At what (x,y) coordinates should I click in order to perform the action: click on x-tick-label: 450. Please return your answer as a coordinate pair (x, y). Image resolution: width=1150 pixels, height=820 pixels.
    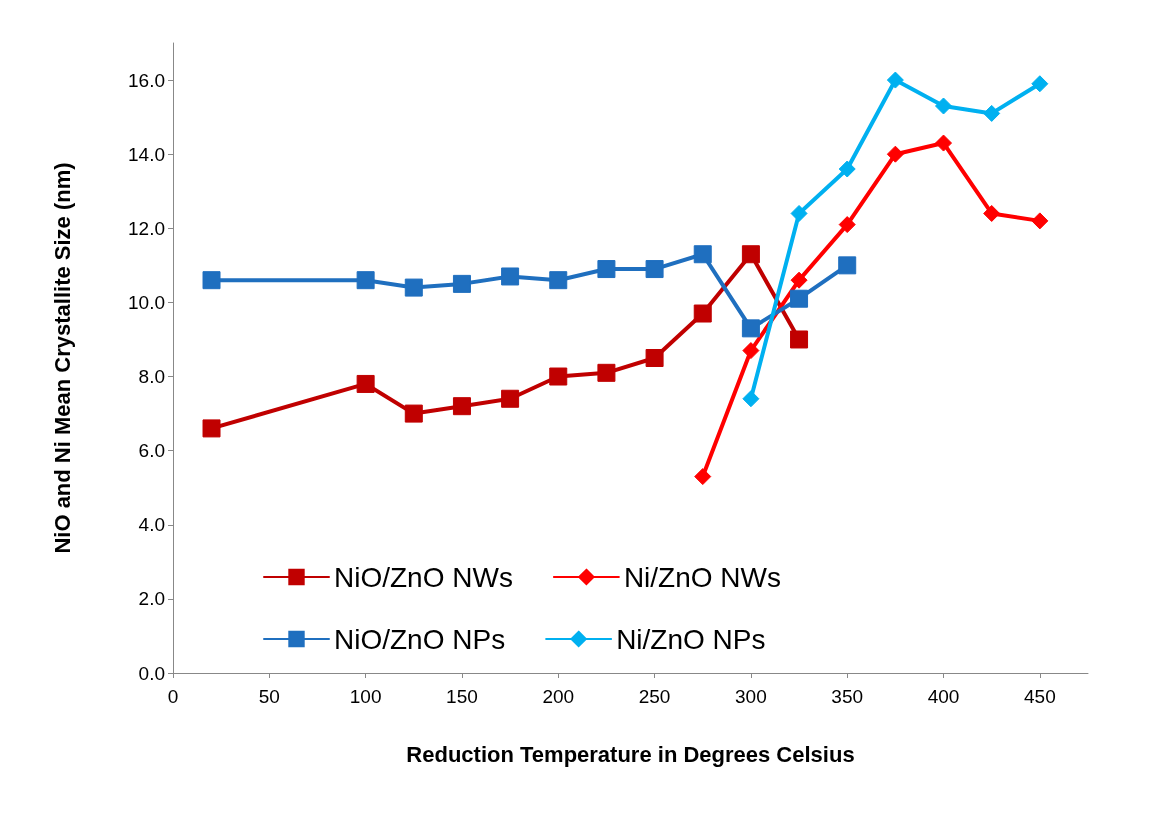
    Looking at the image, I should click on (1039, 696).